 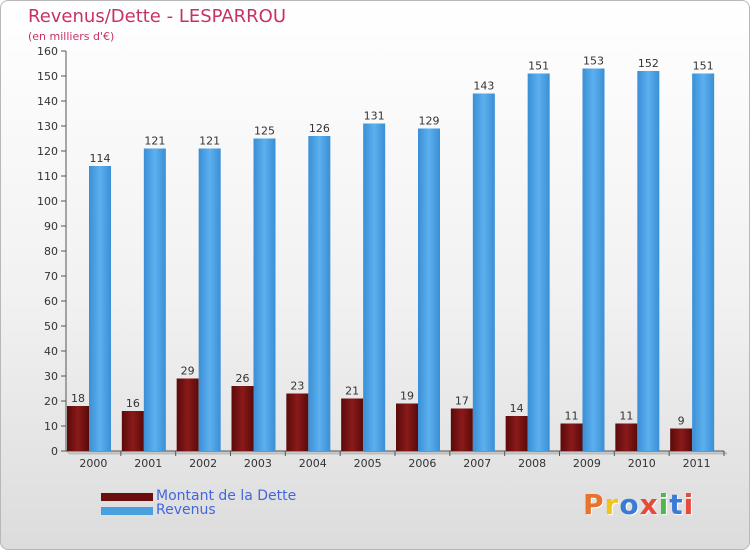 I want to click on y-tick-label: 100, so click(x=47, y=201).